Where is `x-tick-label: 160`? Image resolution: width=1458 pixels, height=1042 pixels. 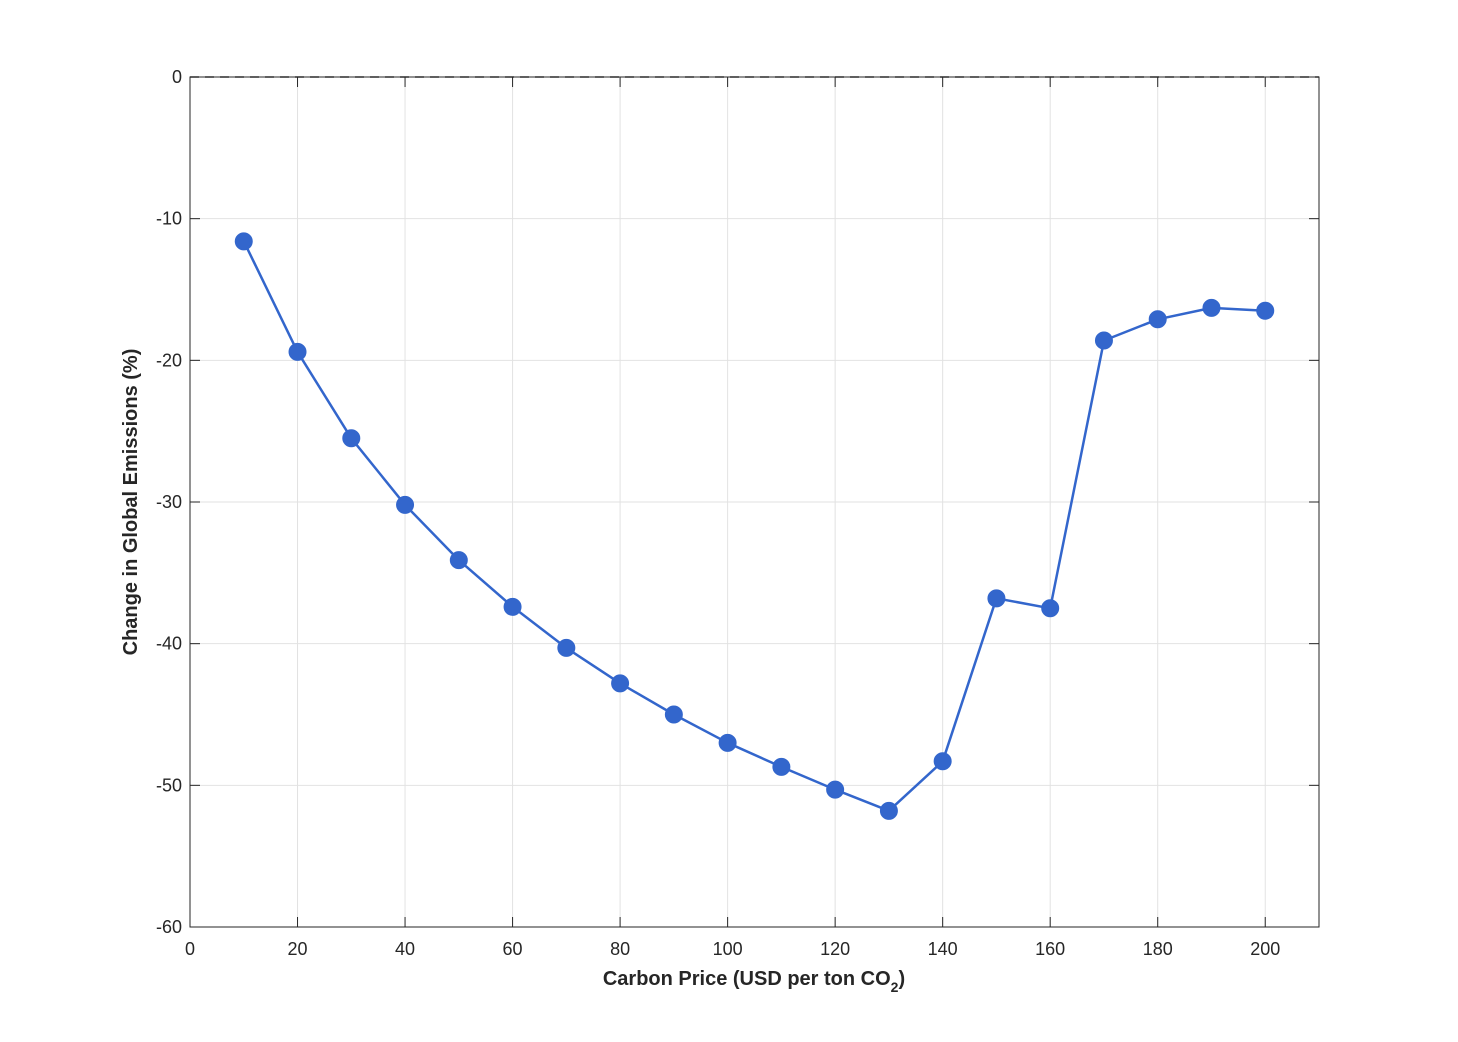 x-tick-label: 160 is located at coordinates (1050, 949).